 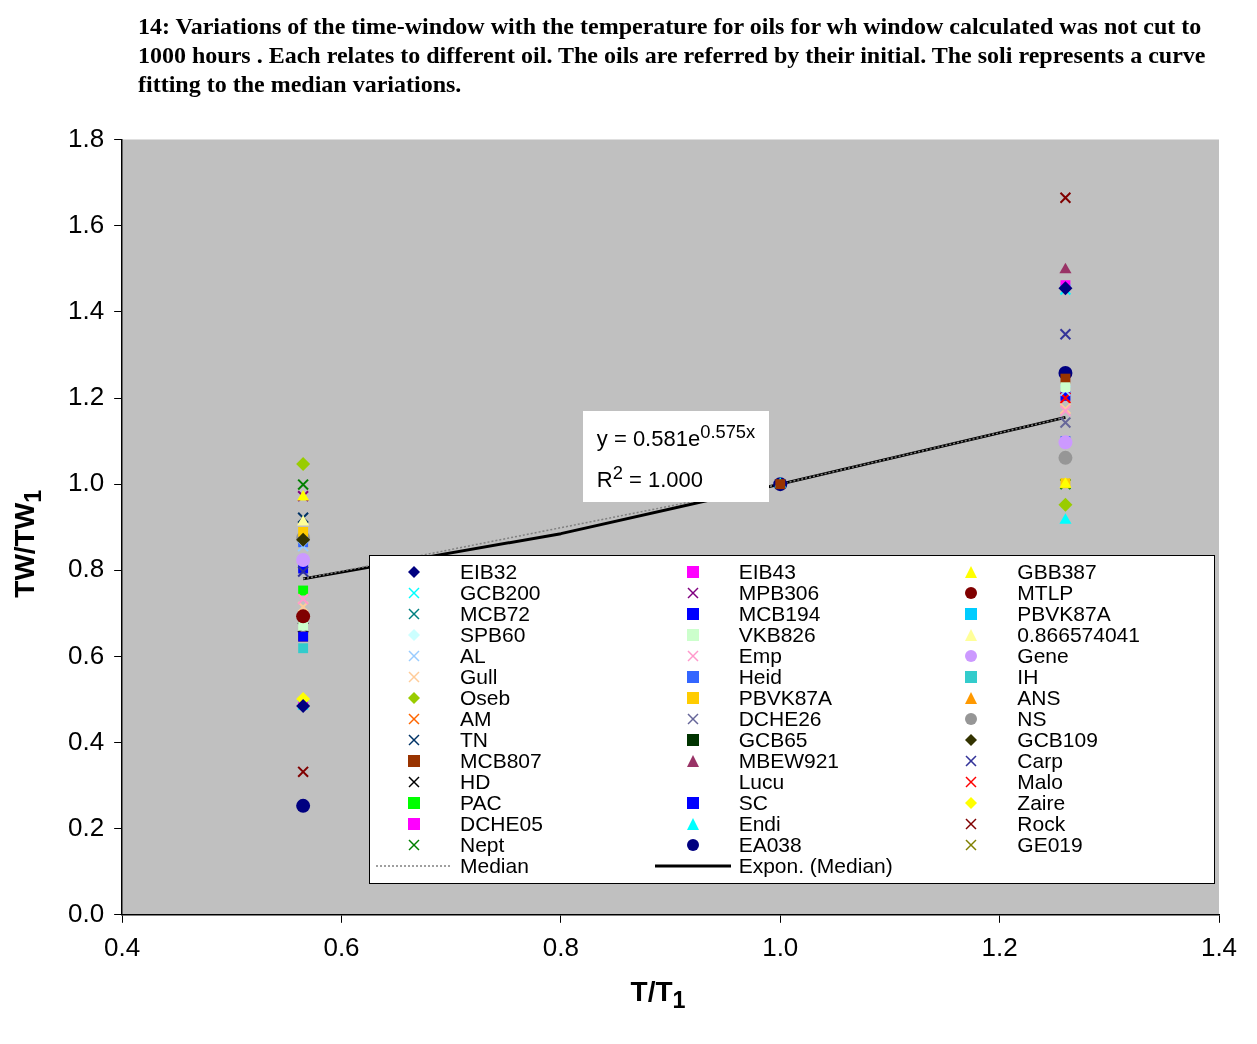 I want to click on y-tick-label: 0.6, so click(x=86, y=654).